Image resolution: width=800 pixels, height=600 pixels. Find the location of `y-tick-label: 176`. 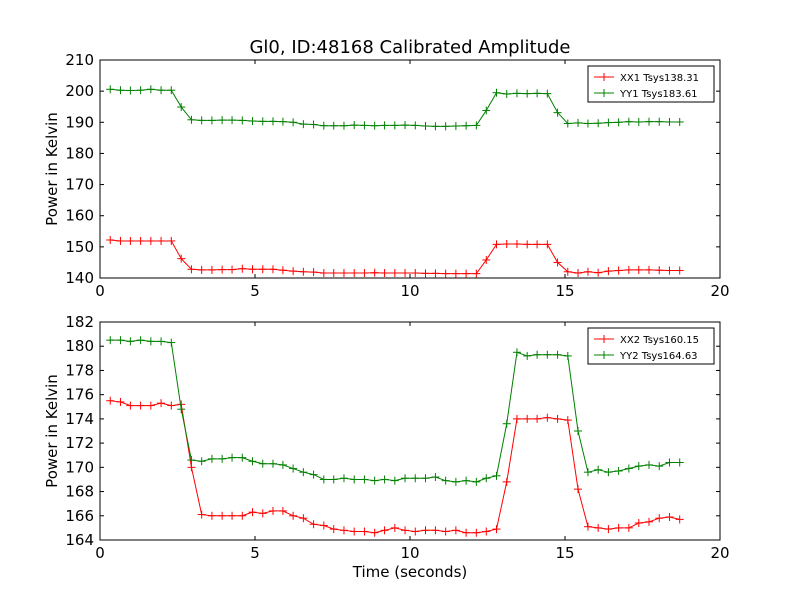

y-tick-label: 176 is located at coordinates (79, 395).